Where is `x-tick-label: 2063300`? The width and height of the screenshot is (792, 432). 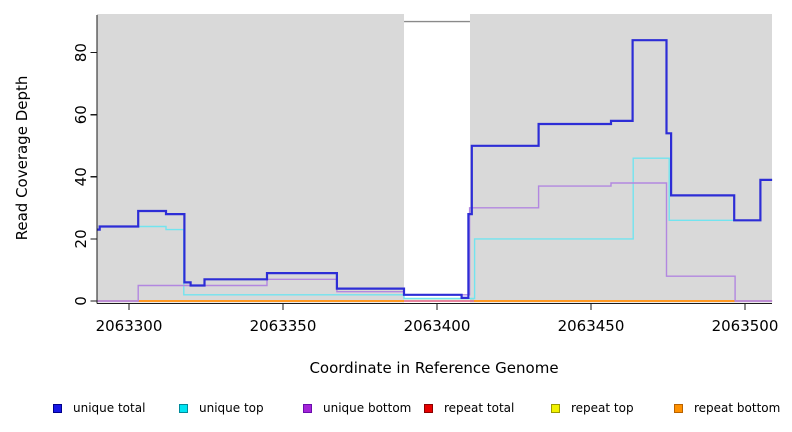
x-tick-label: 2063300 is located at coordinates (129, 326).